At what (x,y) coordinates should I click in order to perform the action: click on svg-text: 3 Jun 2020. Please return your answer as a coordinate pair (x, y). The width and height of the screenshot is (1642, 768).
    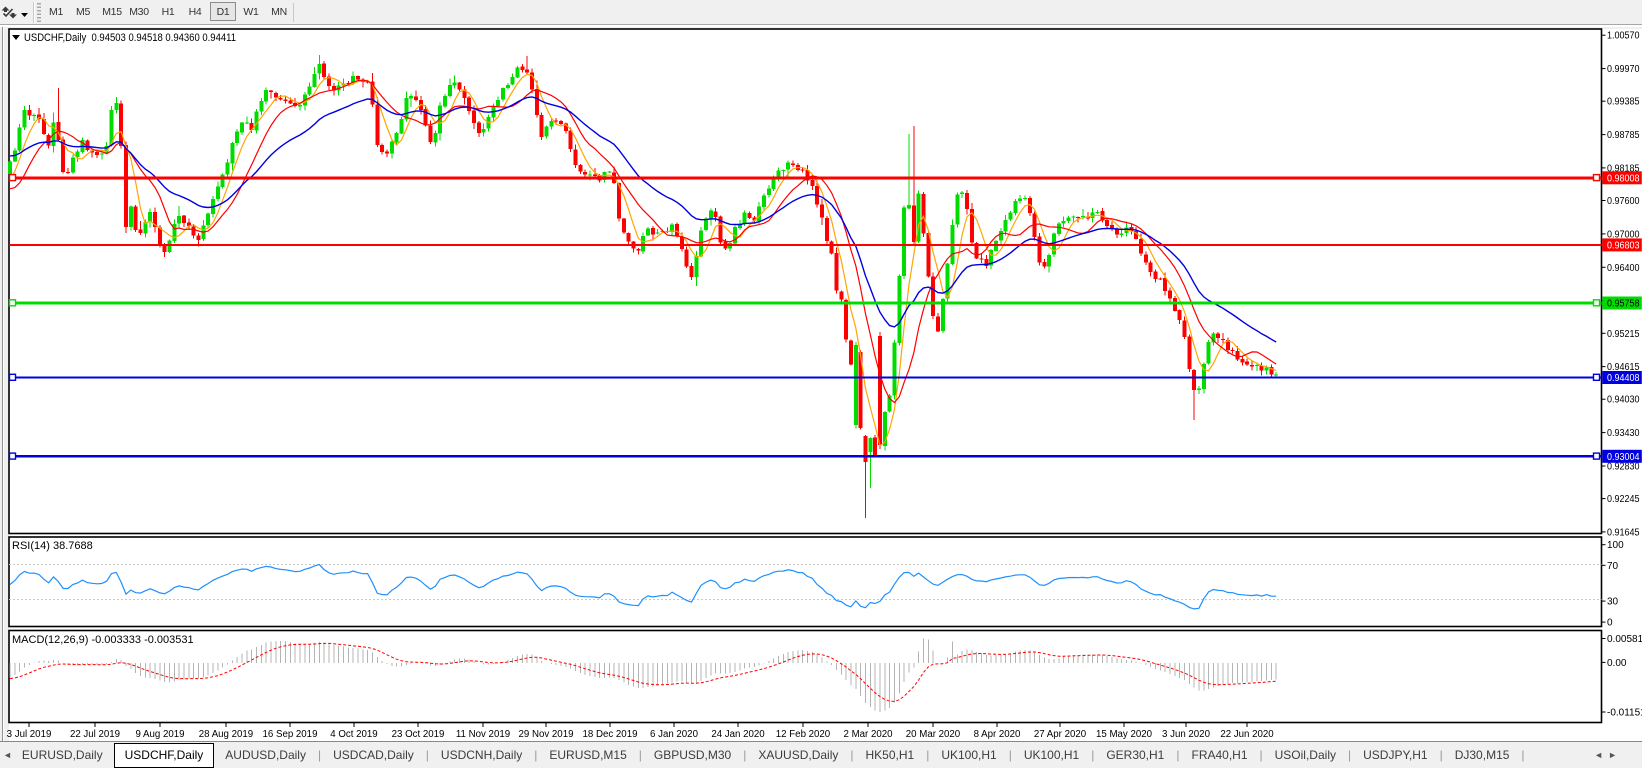
    Looking at the image, I should click on (1186, 734).